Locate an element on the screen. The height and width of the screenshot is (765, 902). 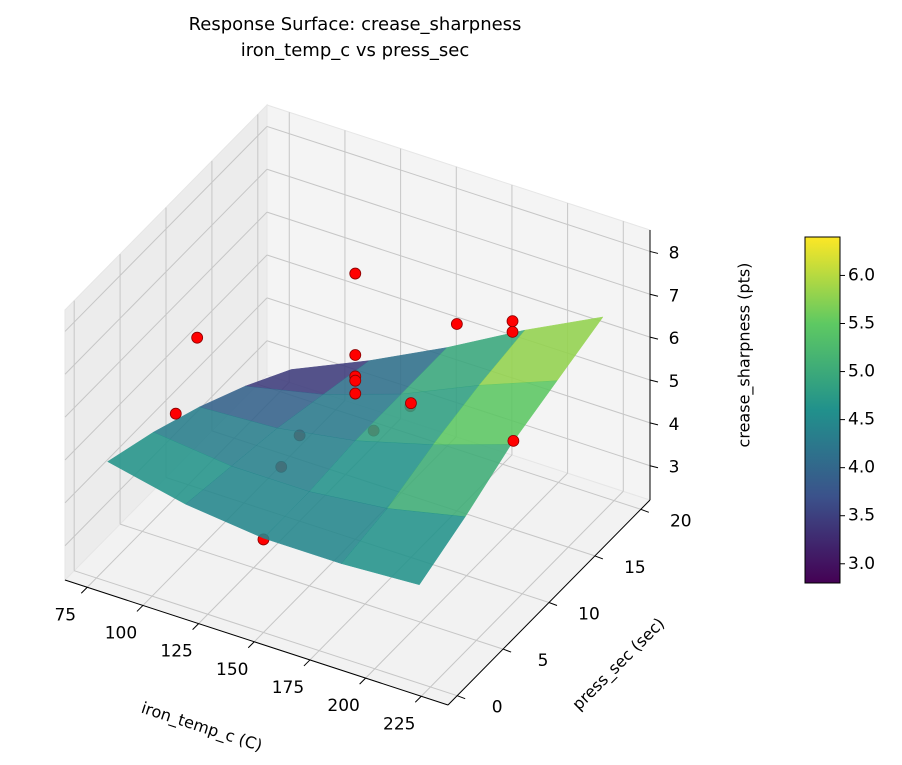
y-axis-label: press_sec (sec) is located at coordinates (618, 664).